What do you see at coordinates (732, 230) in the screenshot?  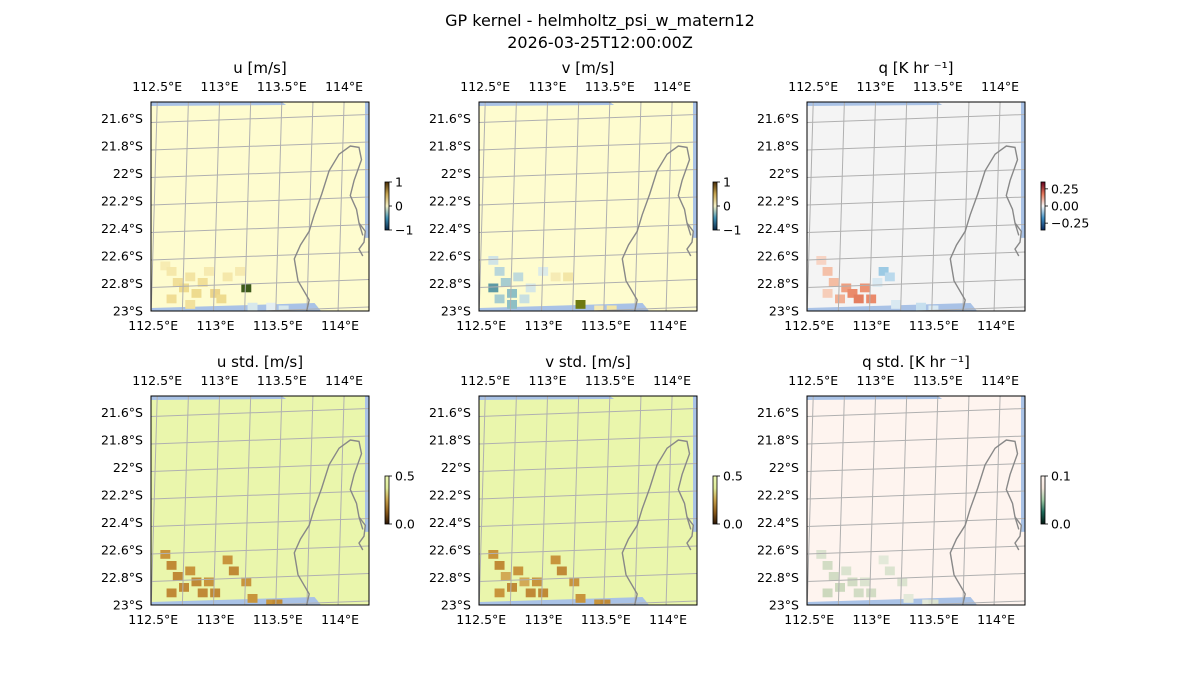 I see `colorbar-tick-label: −1` at bounding box center [732, 230].